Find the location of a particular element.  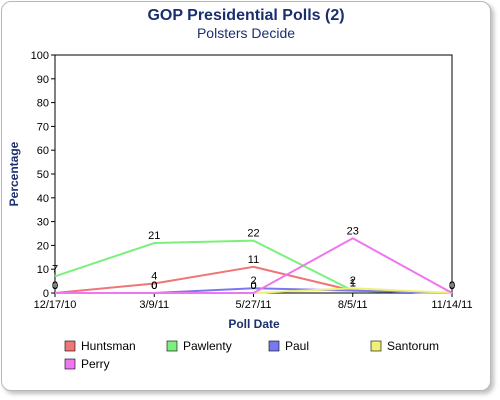

series-line-perry is located at coordinates (254, 265).